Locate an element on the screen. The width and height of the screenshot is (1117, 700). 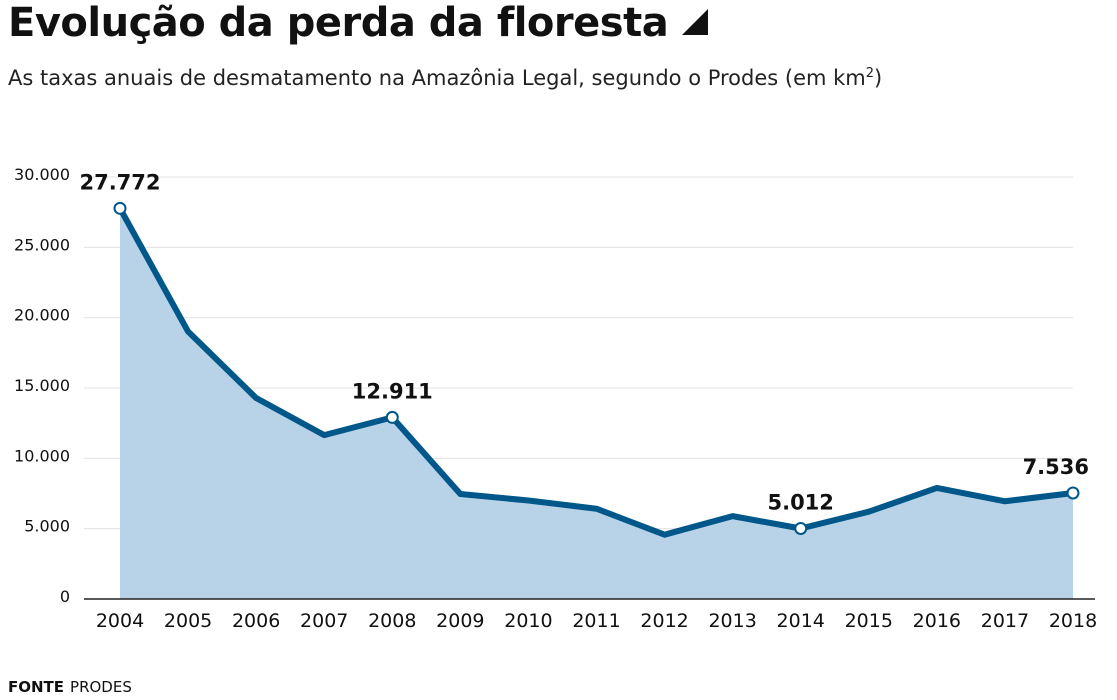
data-label: 5.012 is located at coordinates (800, 502).